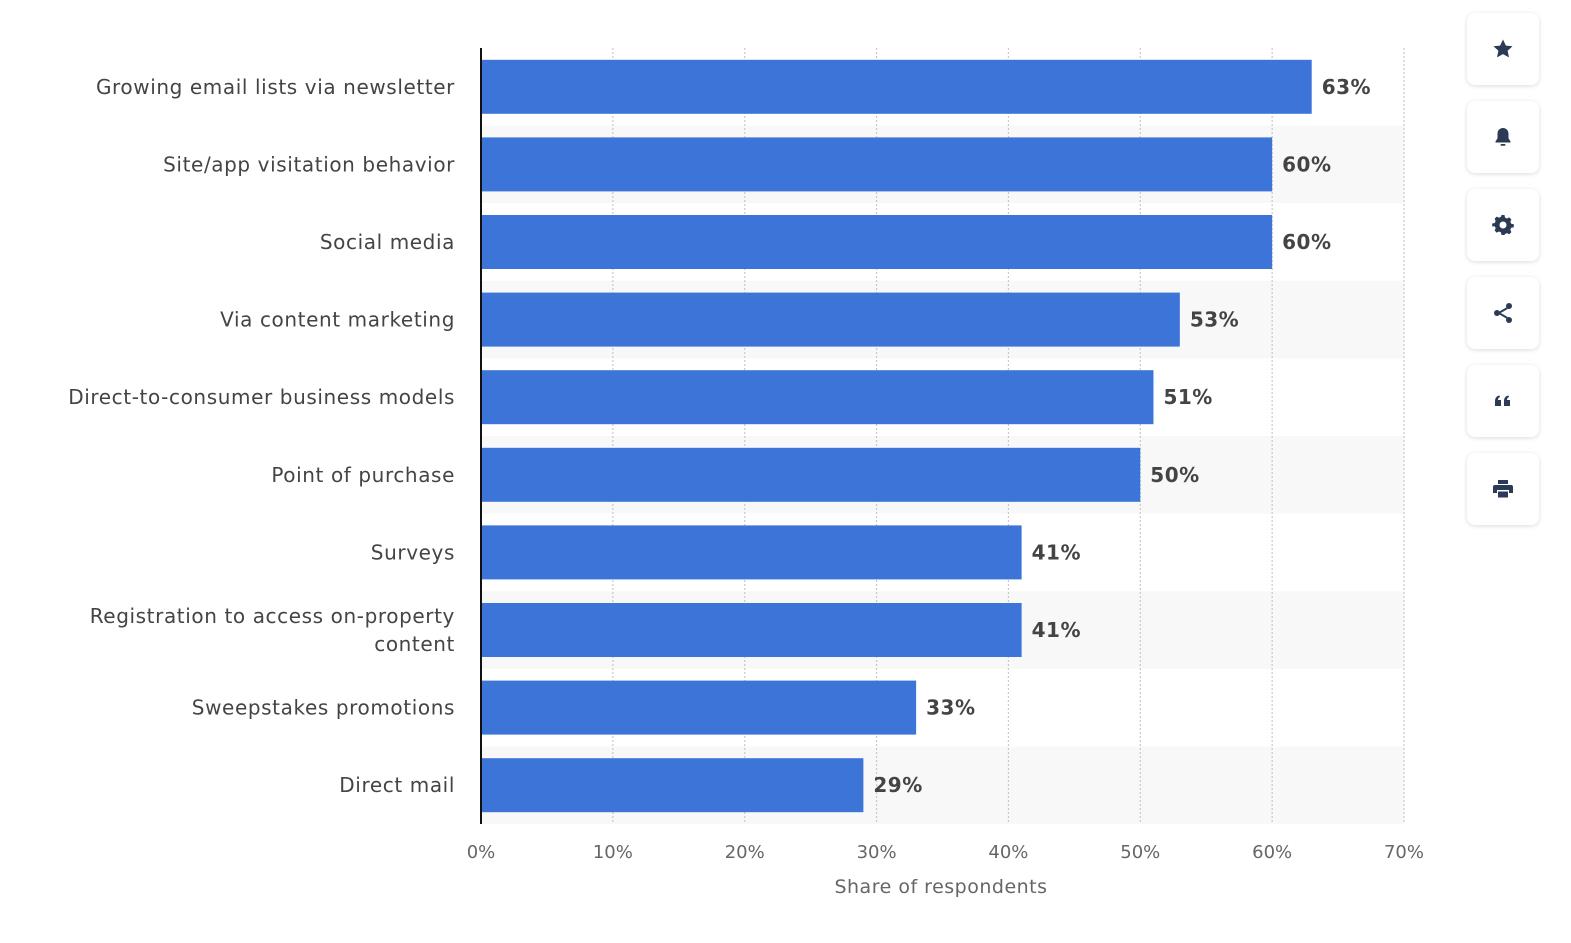 The height and width of the screenshot is (943, 1571). Describe the element at coordinates (387, 242) in the screenshot. I see `category-label: Social media` at that location.